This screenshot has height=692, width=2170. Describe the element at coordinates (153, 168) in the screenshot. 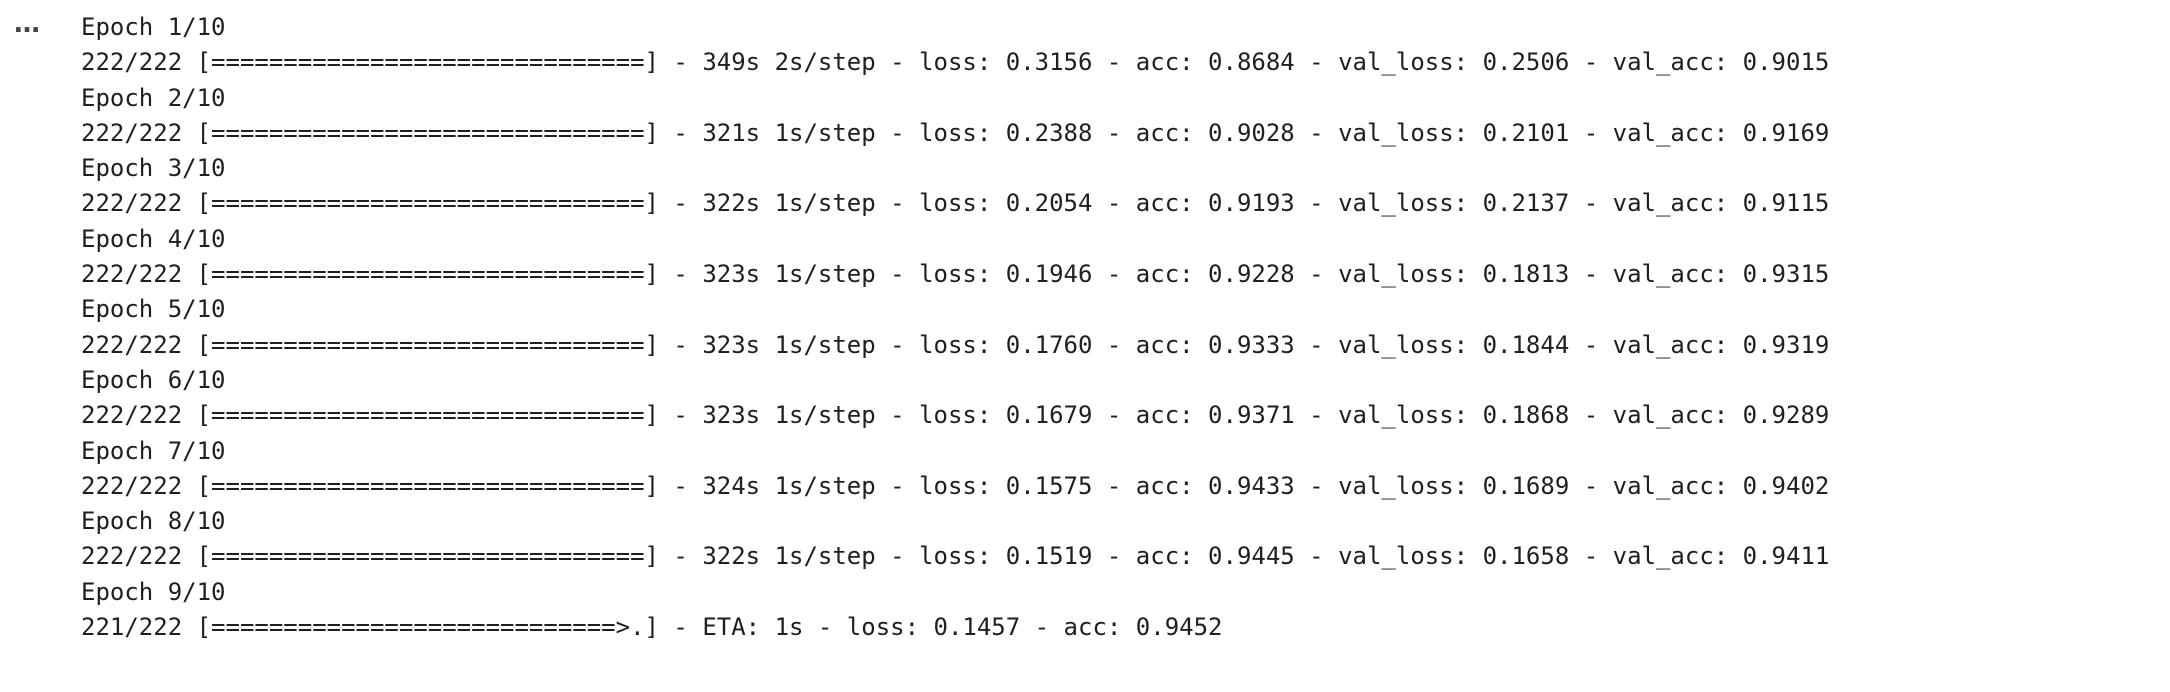

I see `log-line-epoch-3-header: Epoch 3/10` at that location.